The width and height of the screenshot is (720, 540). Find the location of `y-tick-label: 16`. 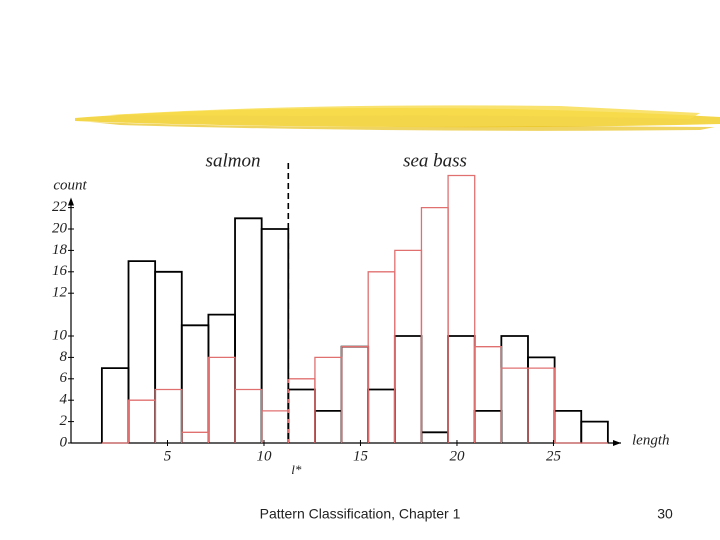

y-tick-label: 16 is located at coordinates (60, 271).